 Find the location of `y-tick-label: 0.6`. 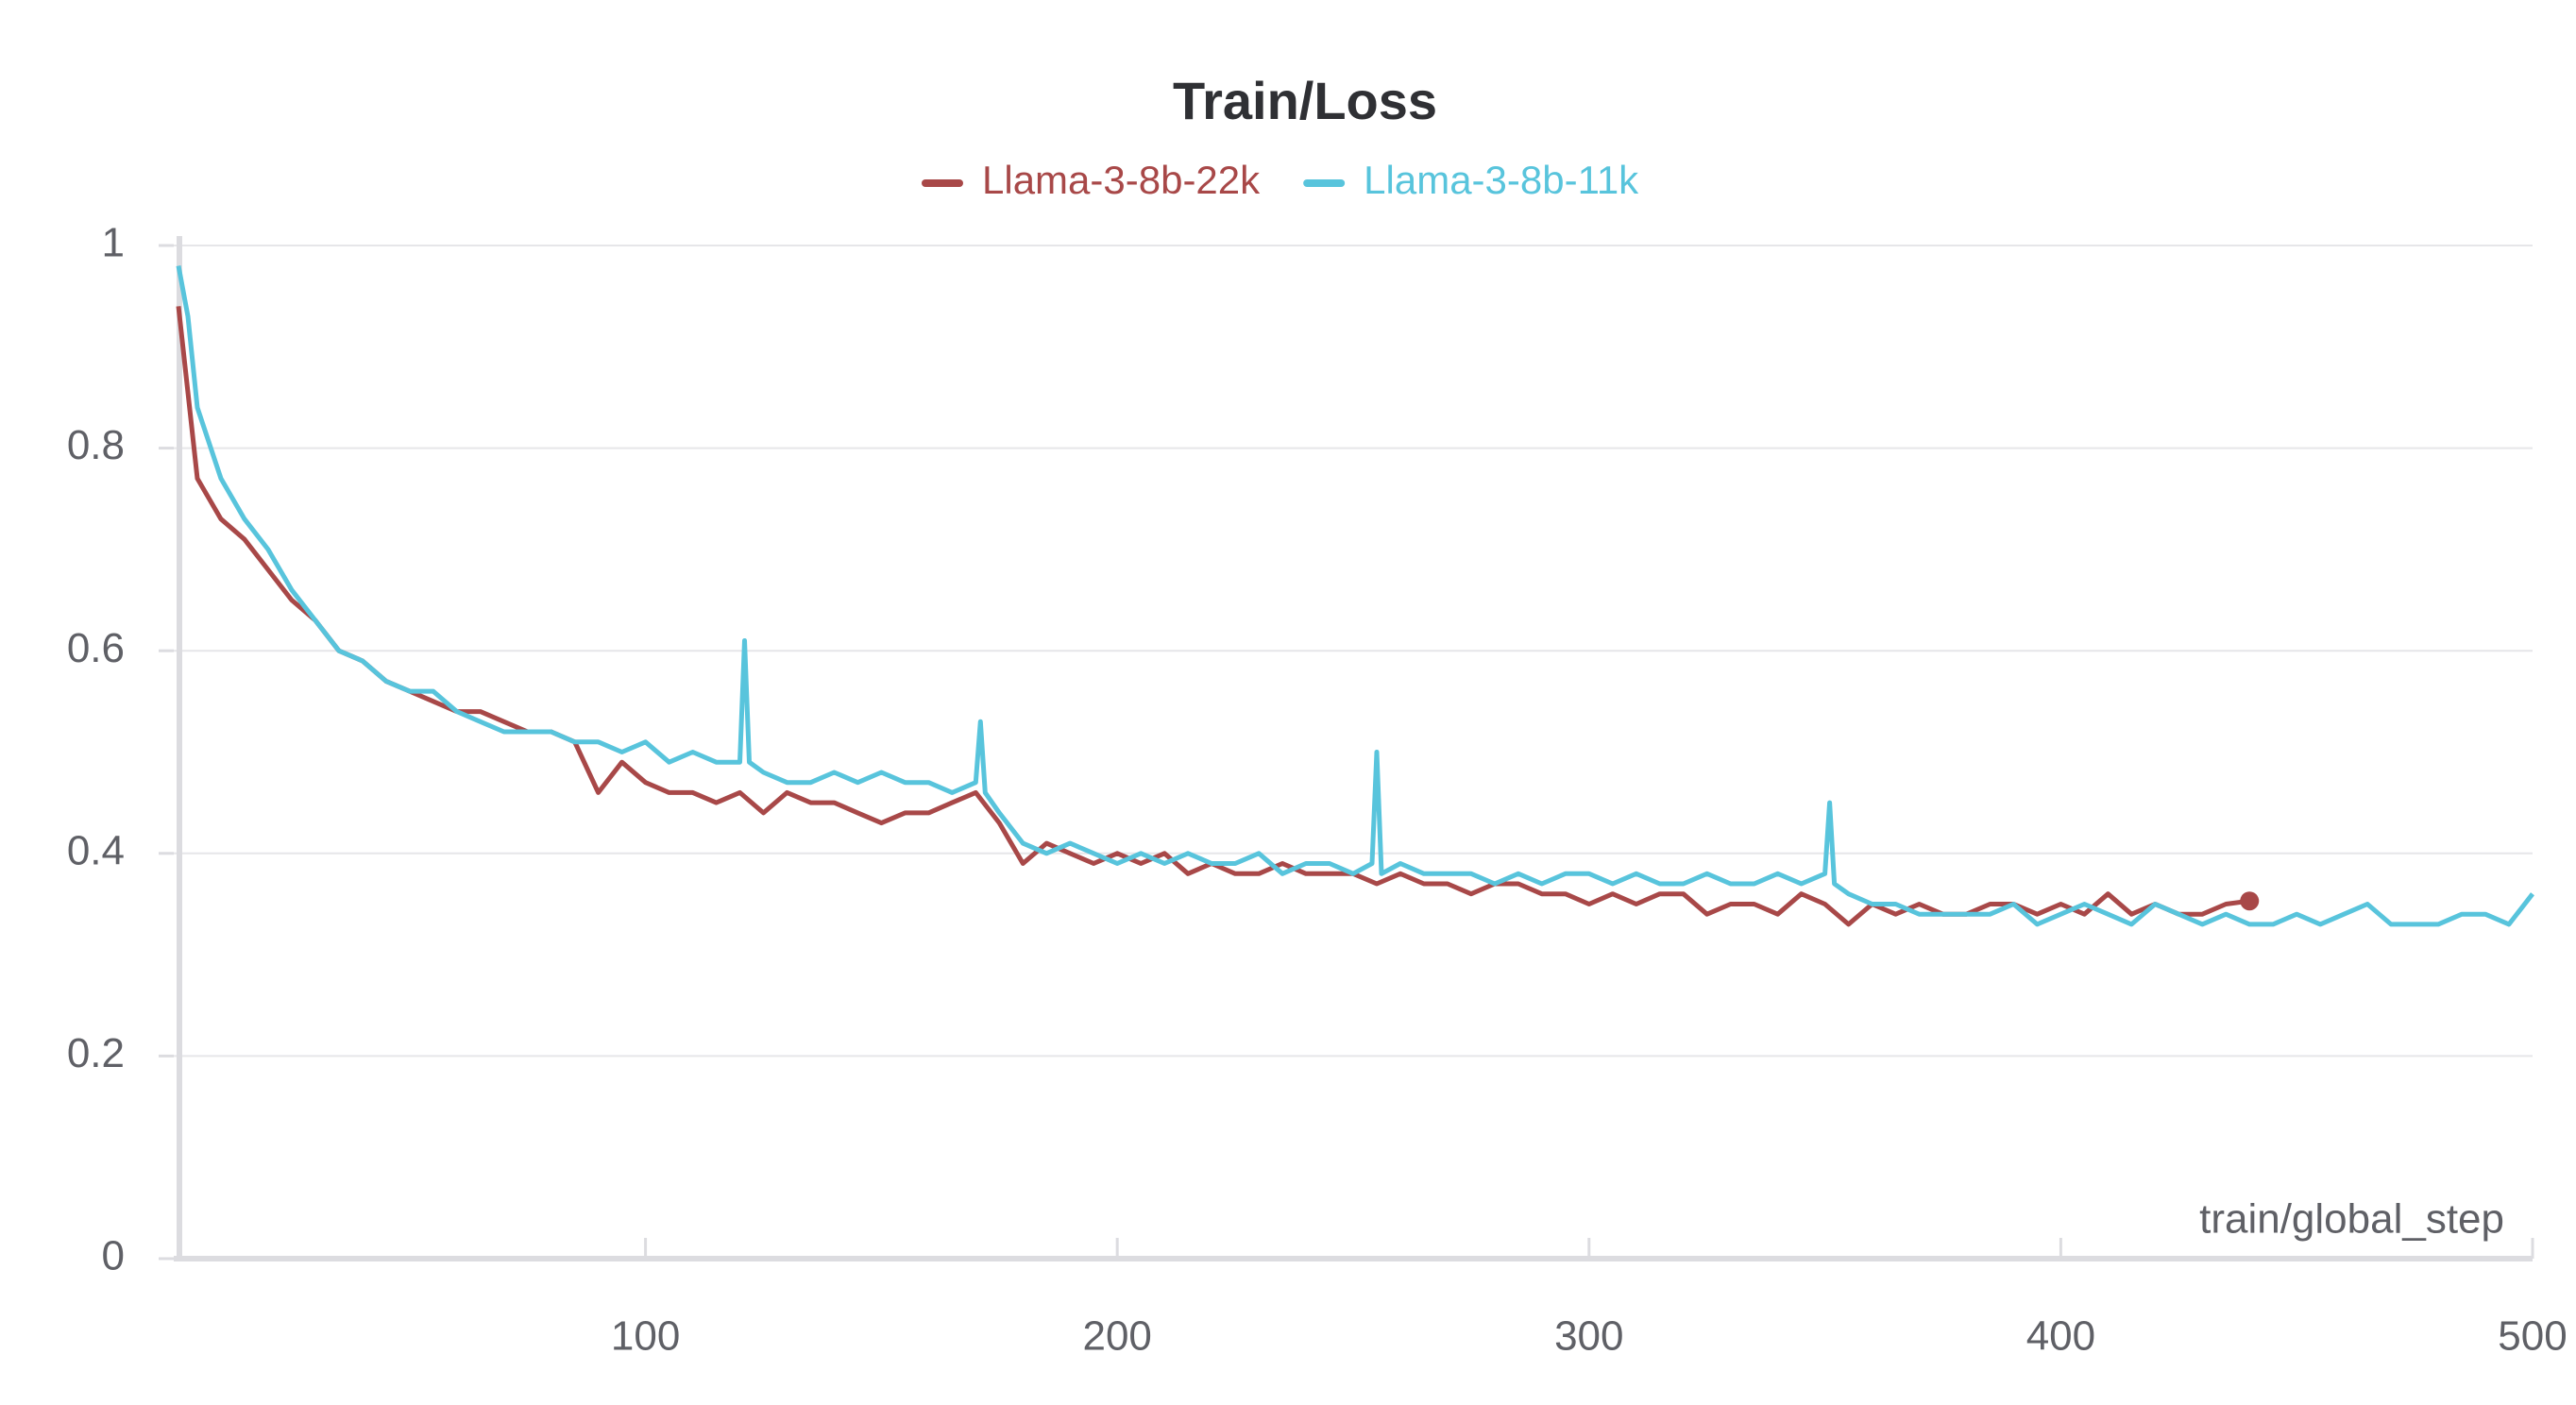

y-tick-label: 0.6 is located at coordinates (96, 648).